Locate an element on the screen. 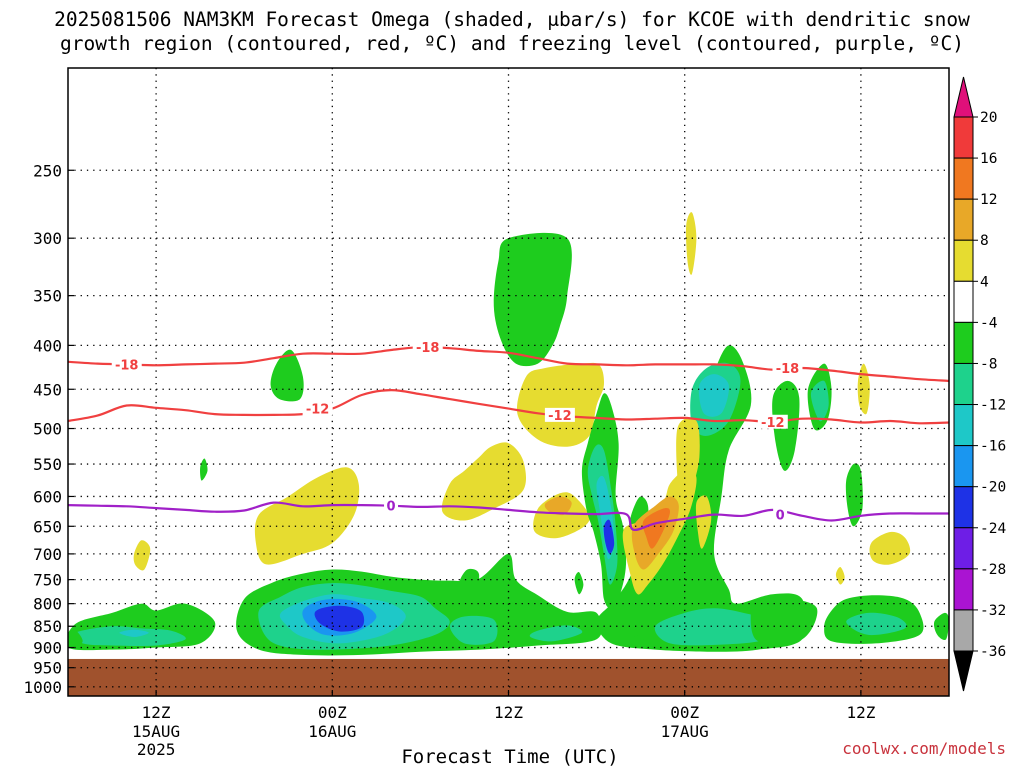  y-tick-label: 700 is located at coordinates (47, 554).